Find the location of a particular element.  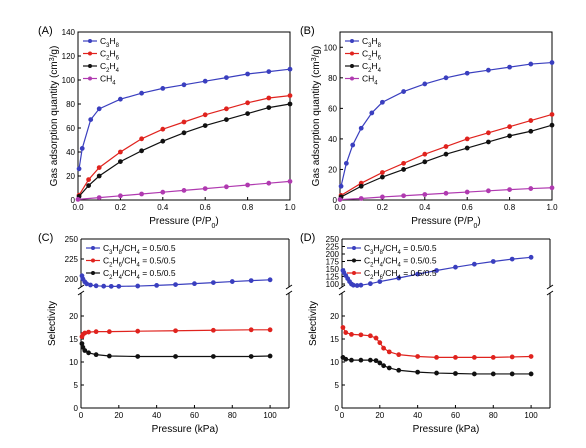

x-tick-label: 80 is located at coordinates (232, 415).